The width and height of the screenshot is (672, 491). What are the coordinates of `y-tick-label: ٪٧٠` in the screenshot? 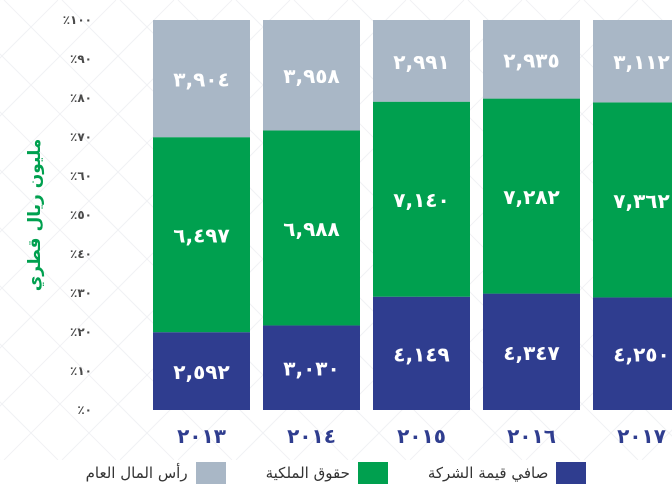 It's located at (81, 137).